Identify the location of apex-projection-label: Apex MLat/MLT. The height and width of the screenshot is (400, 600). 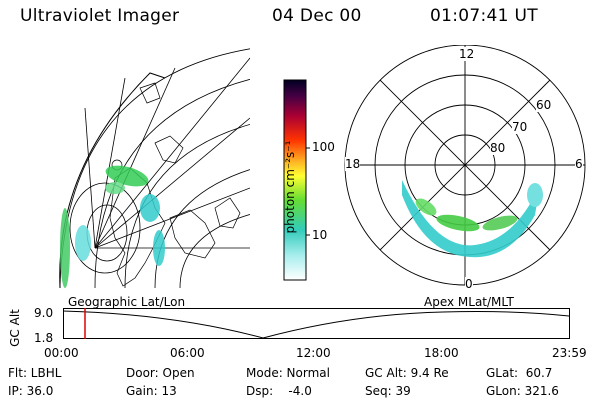
(469, 302).